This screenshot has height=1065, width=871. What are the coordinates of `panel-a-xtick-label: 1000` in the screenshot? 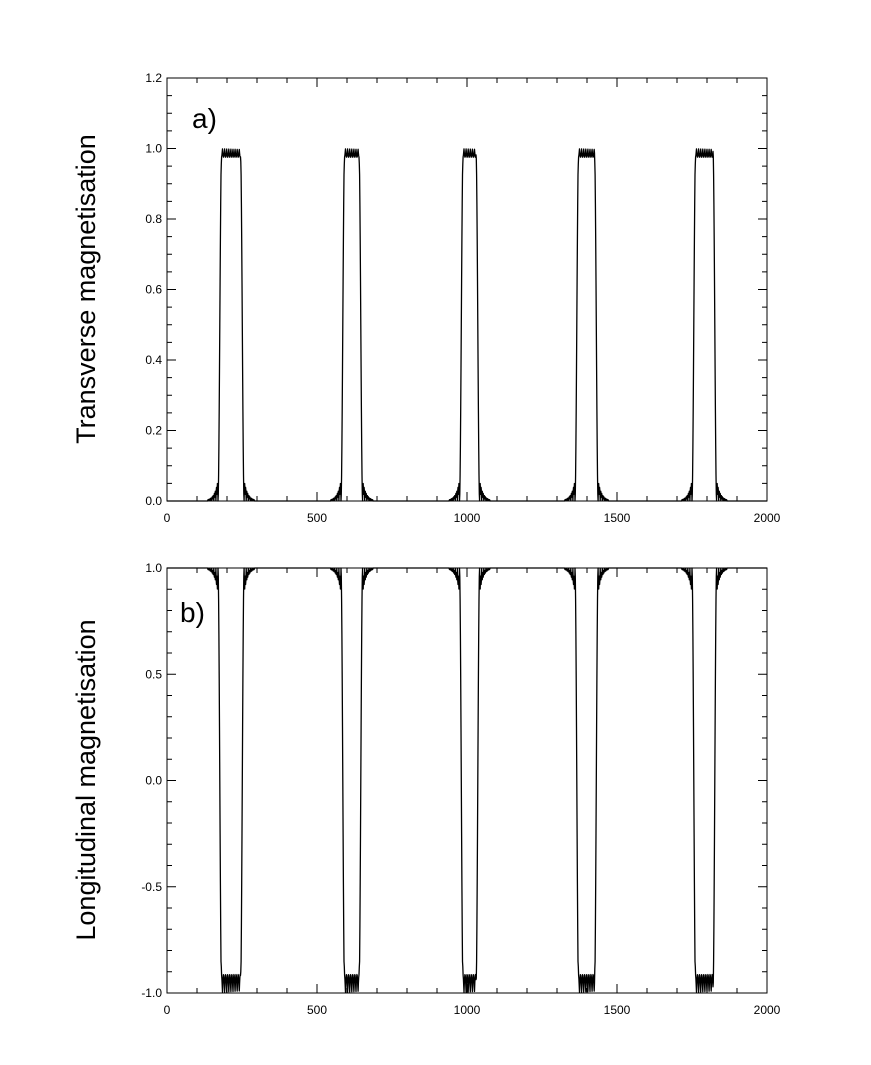 It's located at (467, 518).